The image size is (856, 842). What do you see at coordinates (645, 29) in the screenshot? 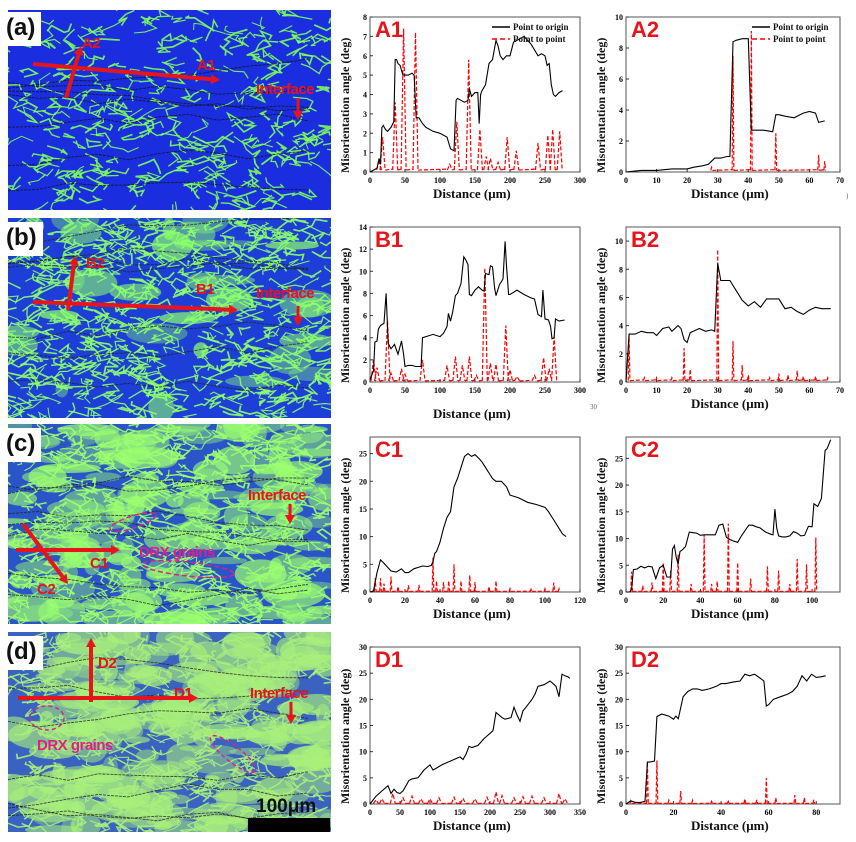
I see `chart-title-a2: A2` at bounding box center [645, 29].